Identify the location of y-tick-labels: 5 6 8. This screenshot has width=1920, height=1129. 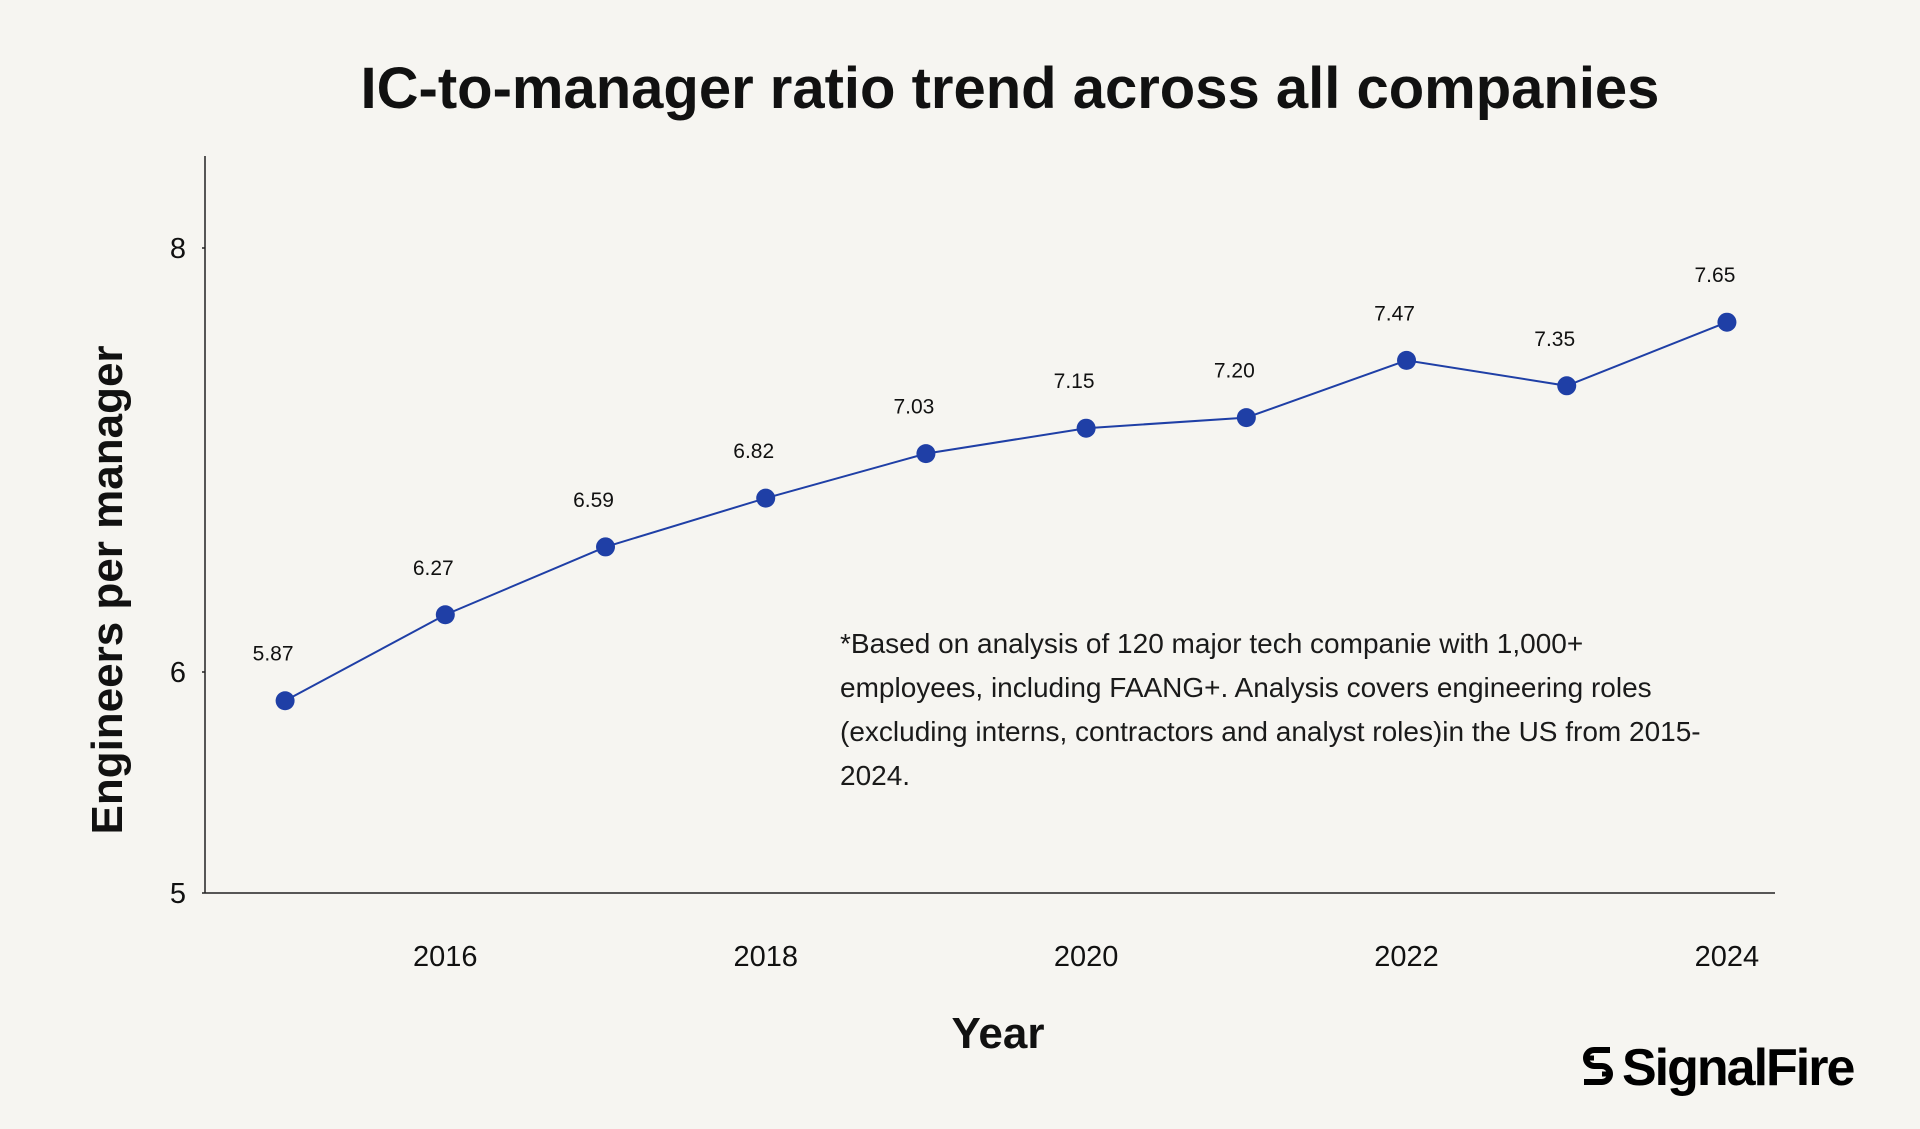
(187, 571).